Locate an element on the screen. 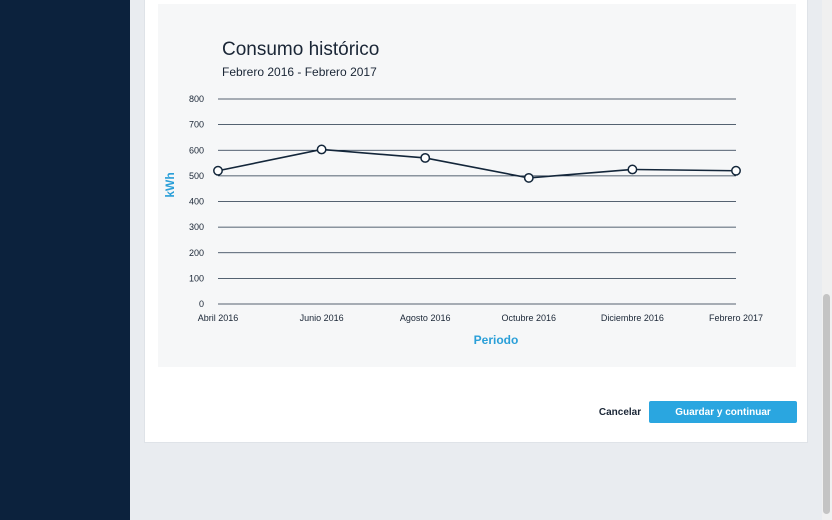 Image resolution: width=832 pixels, height=520 pixels. y-tick-label: 500 is located at coordinates (196, 176).